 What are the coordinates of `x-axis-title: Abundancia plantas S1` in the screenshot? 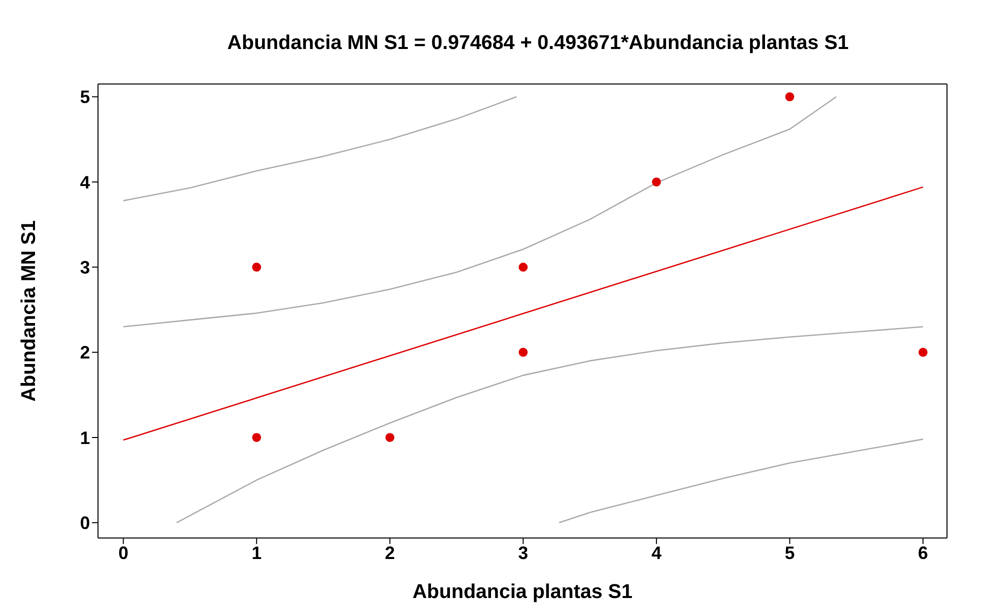 It's located at (522, 592).